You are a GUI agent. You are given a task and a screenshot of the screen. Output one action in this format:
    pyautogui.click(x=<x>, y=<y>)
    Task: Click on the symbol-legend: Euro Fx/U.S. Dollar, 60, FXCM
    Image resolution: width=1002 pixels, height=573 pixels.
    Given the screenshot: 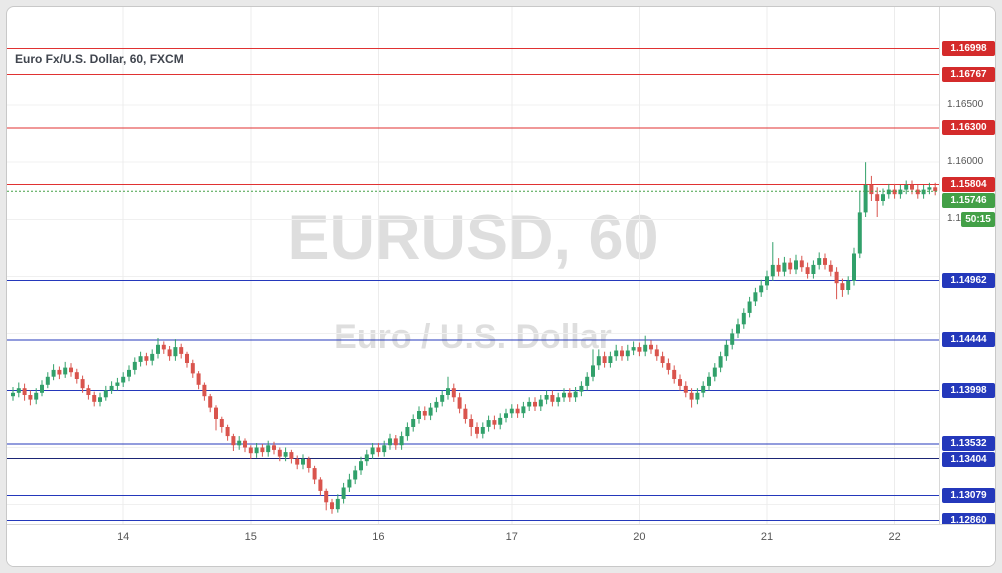 What is the action you would take?
    pyautogui.click(x=99, y=59)
    